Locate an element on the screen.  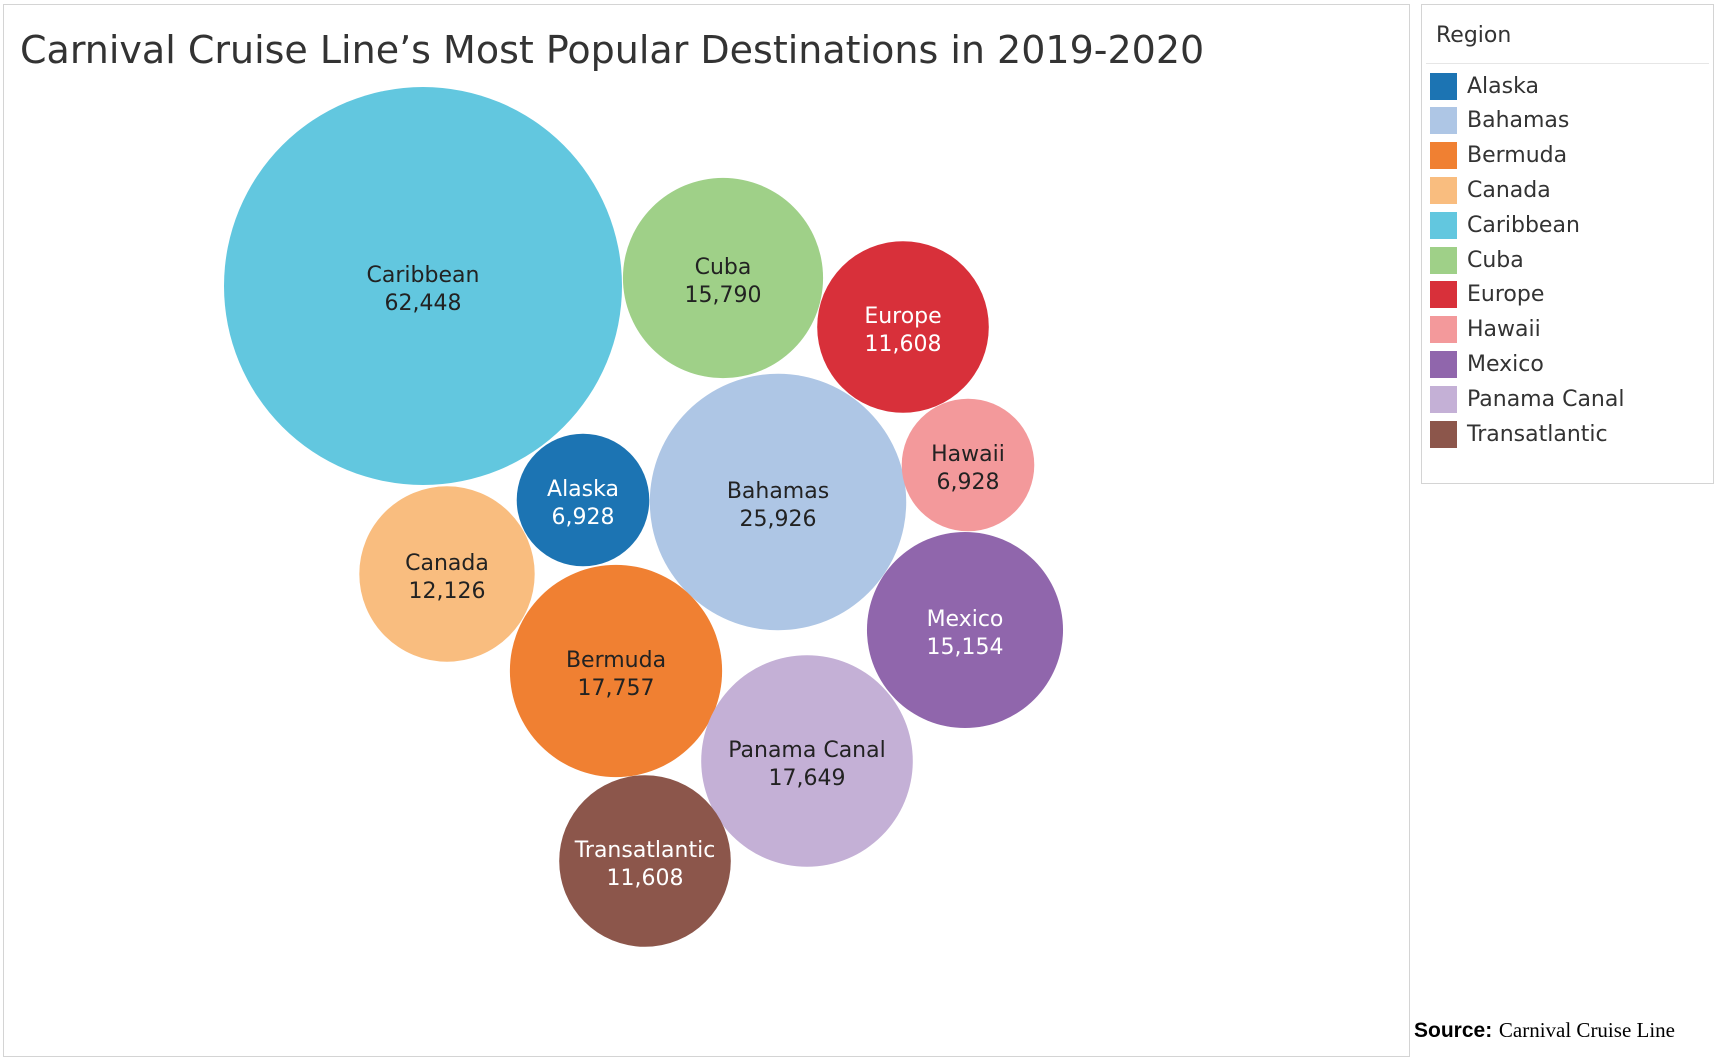
bubble-value-label: 17,649 is located at coordinates (807, 778).